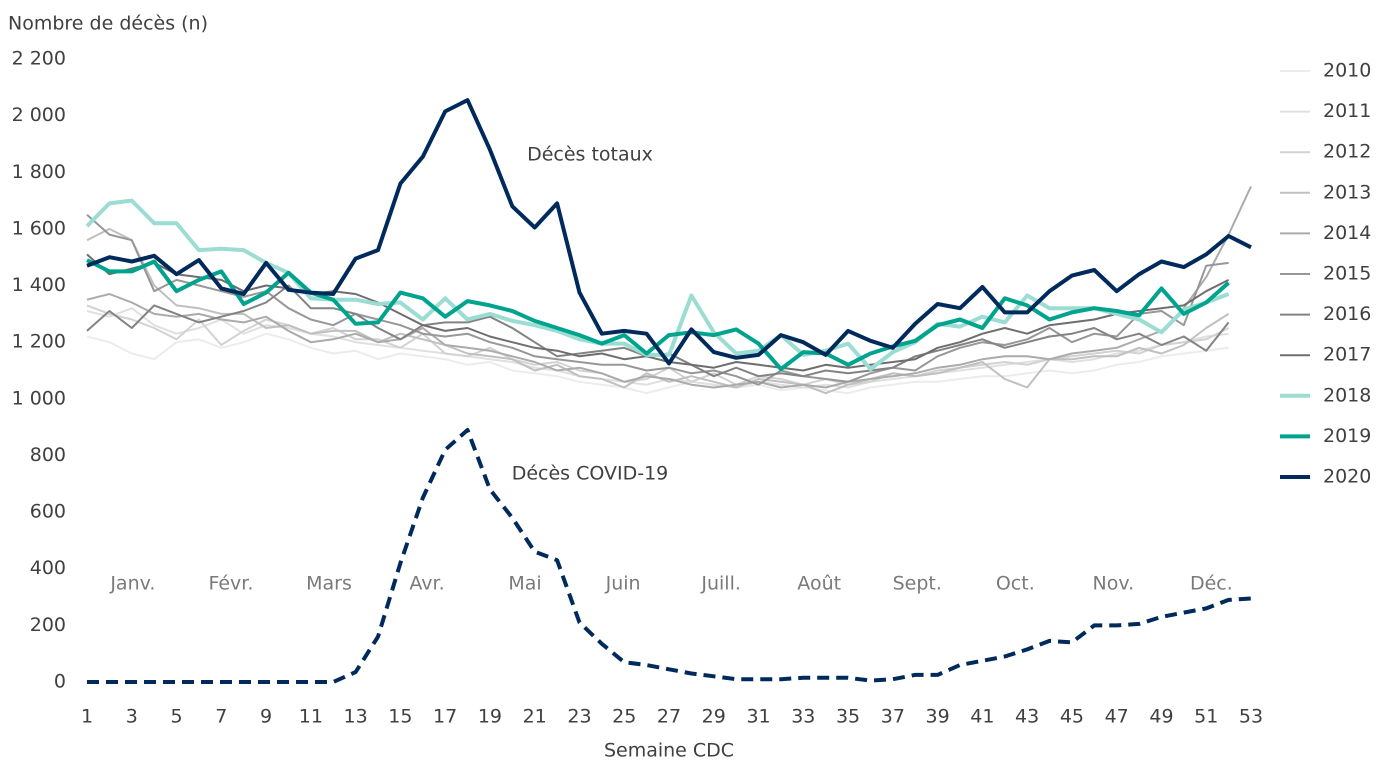 The width and height of the screenshot is (1391, 763). What do you see at coordinates (524, 584) in the screenshot?
I see `month-label: Mai` at bounding box center [524, 584].